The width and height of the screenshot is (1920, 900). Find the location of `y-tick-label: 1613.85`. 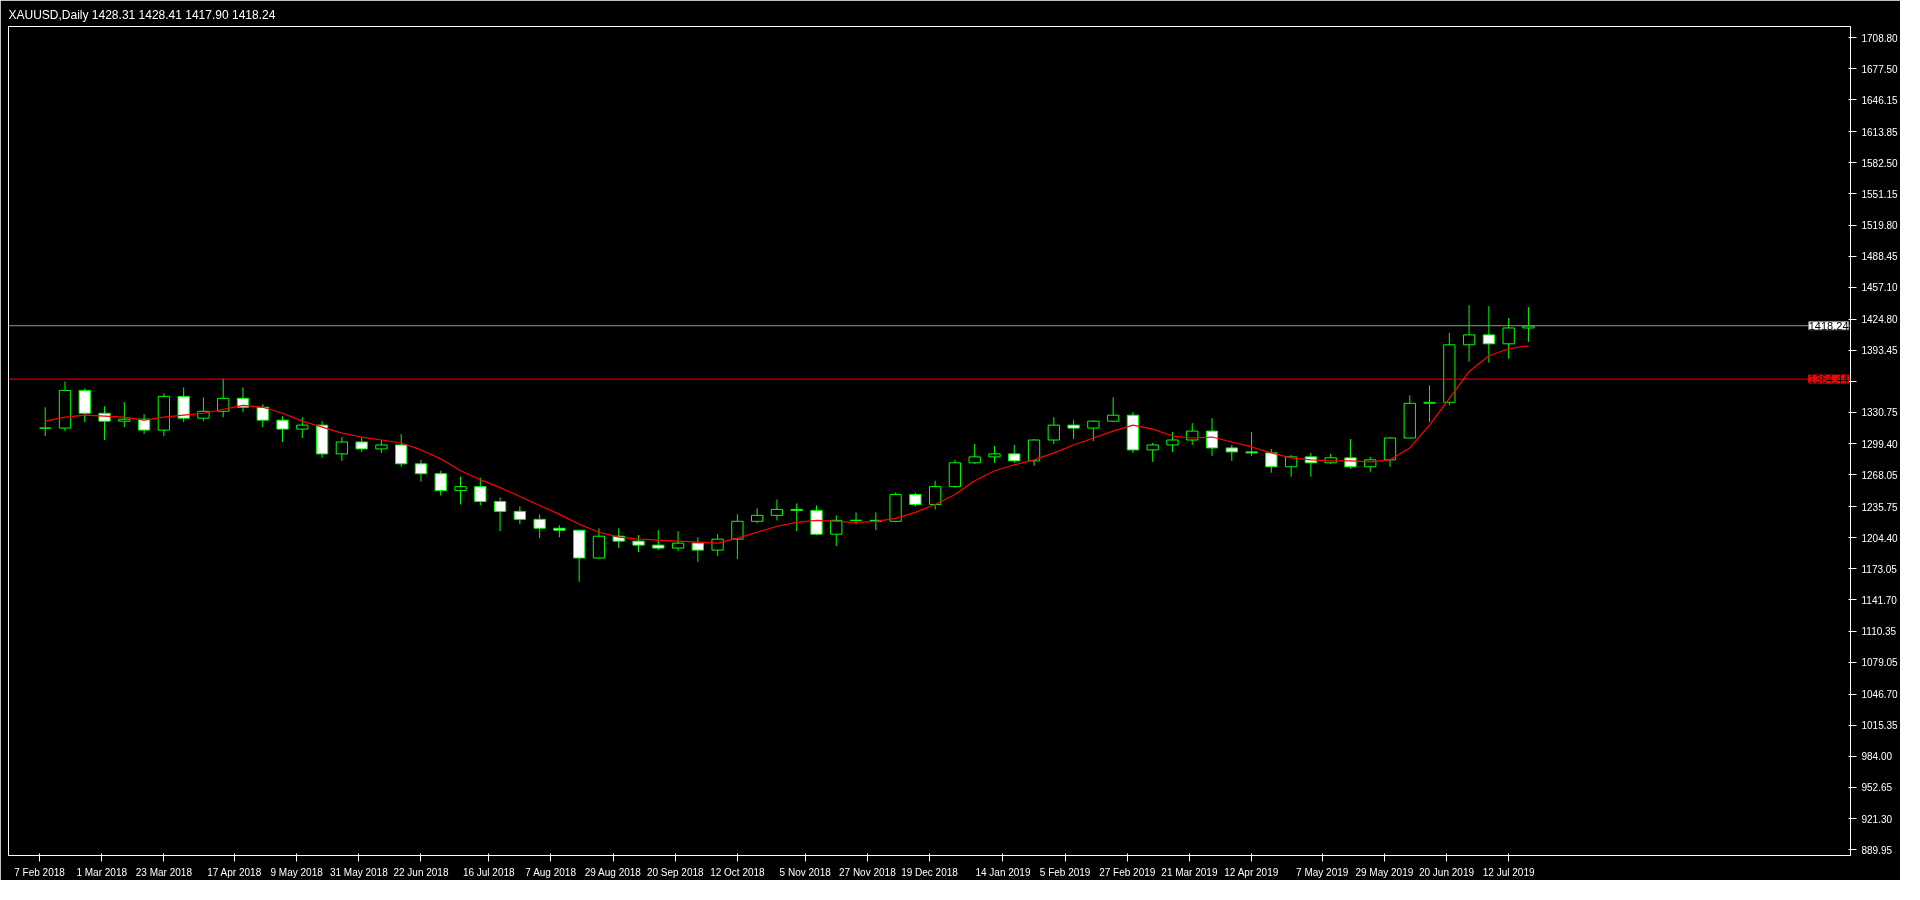

y-tick-label: 1613.85 is located at coordinates (1880, 132).